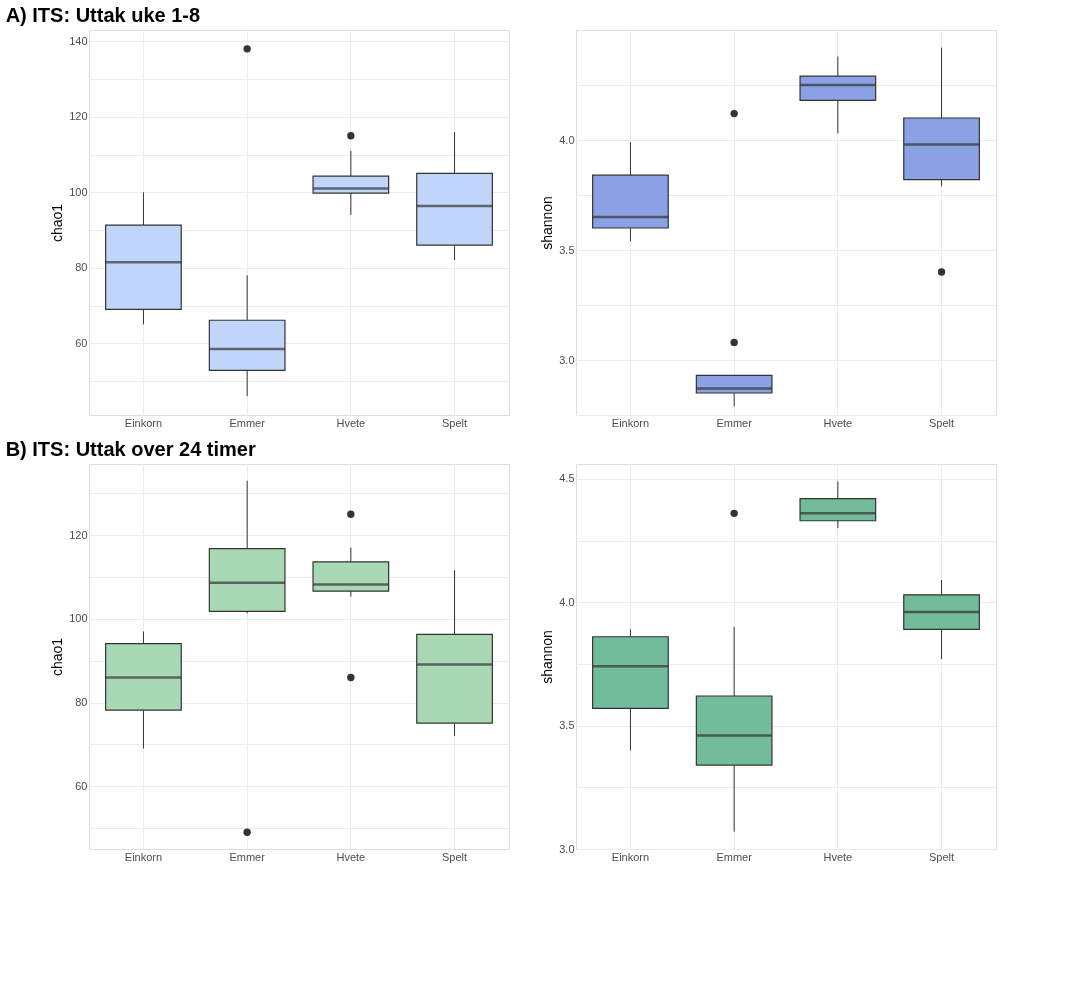 The height and width of the screenshot is (1005, 1071). Describe the element at coordinates (130, 449) in the screenshot. I see `chart-title: B) ITS: Uttak over 24 timer` at that location.